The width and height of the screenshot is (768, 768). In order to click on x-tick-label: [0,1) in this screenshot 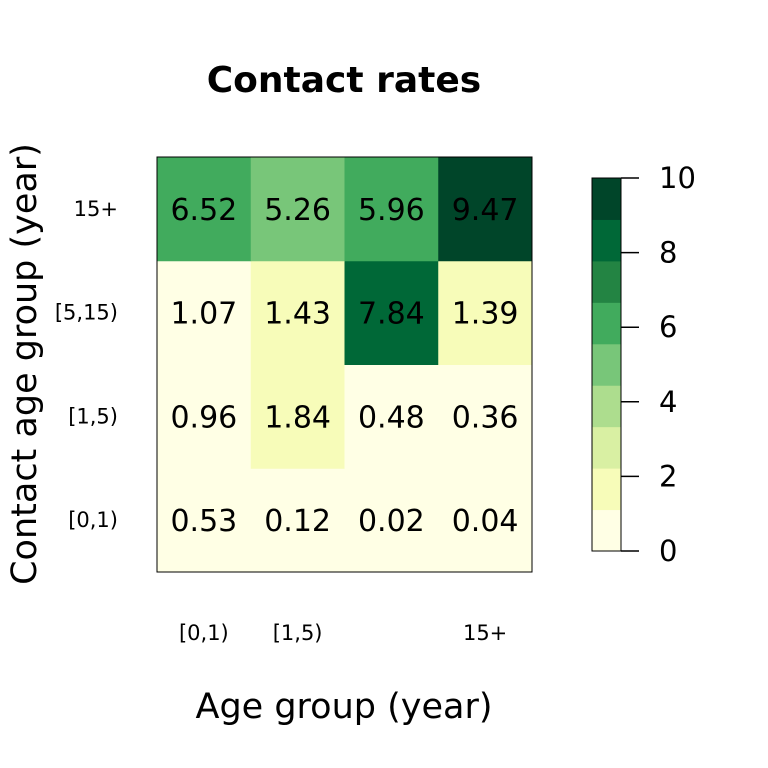, I will do `click(204, 633)`.